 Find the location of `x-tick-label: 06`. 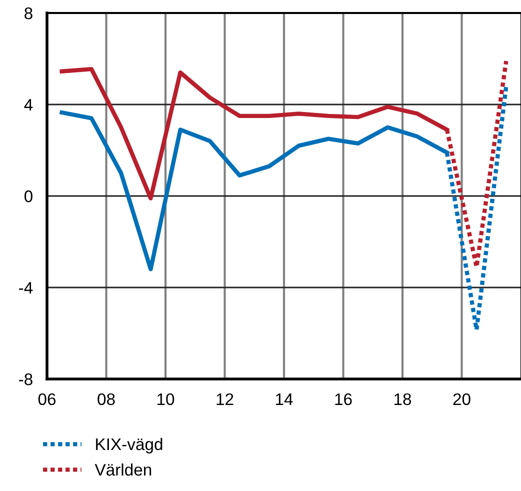

x-tick-label: 06 is located at coordinates (47, 399).